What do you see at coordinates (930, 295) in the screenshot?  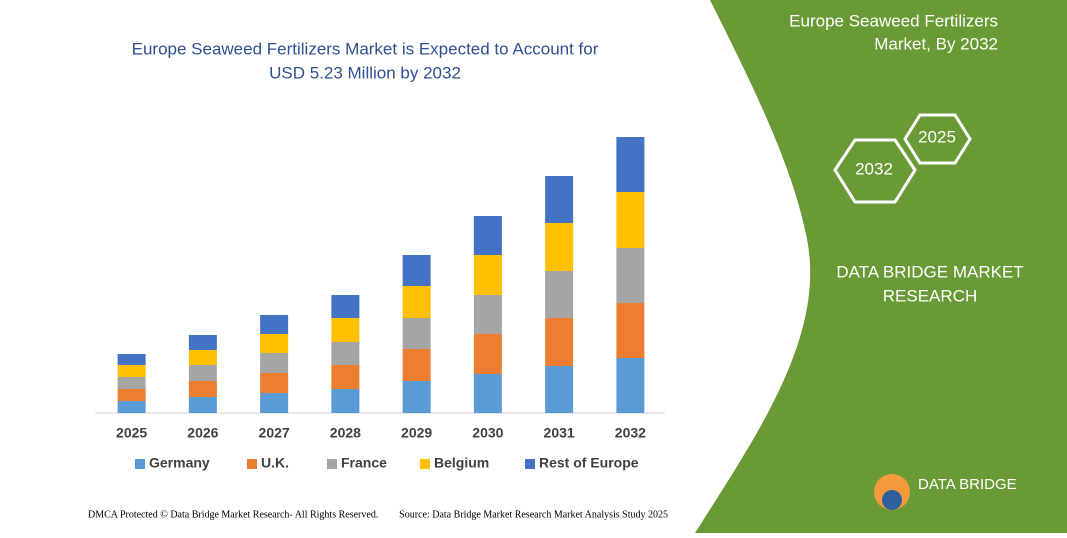 I see `company-name: RESEARCH` at bounding box center [930, 295].